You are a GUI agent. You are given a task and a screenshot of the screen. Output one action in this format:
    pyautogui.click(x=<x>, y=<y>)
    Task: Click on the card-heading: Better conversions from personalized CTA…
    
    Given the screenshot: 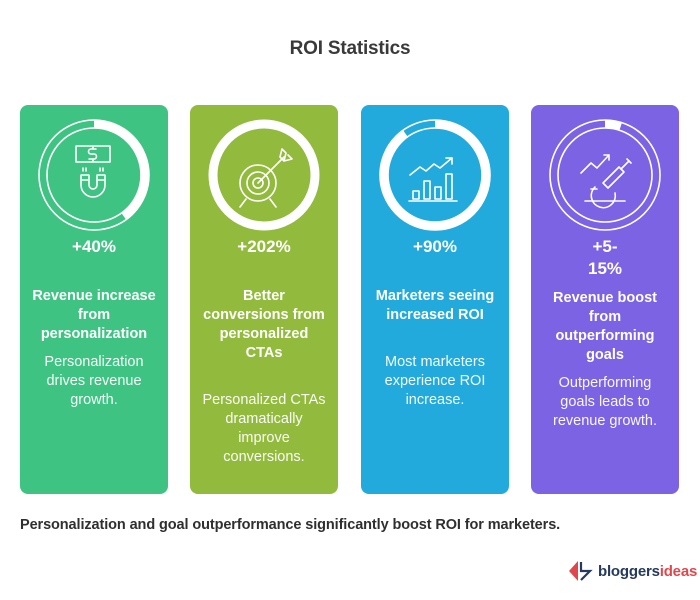 What is the action you would take?
    pyautogui.click(x=264, y=324)
    